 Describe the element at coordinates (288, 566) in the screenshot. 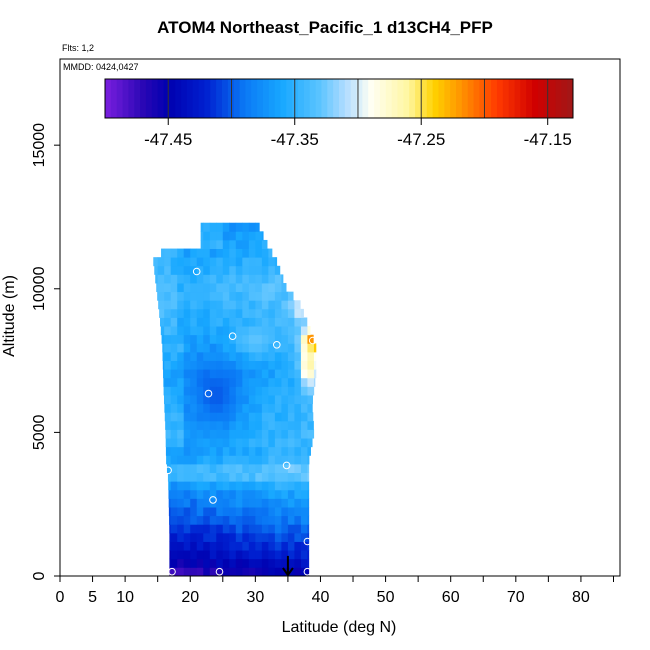

I see `down-arrow-marker` at that location.